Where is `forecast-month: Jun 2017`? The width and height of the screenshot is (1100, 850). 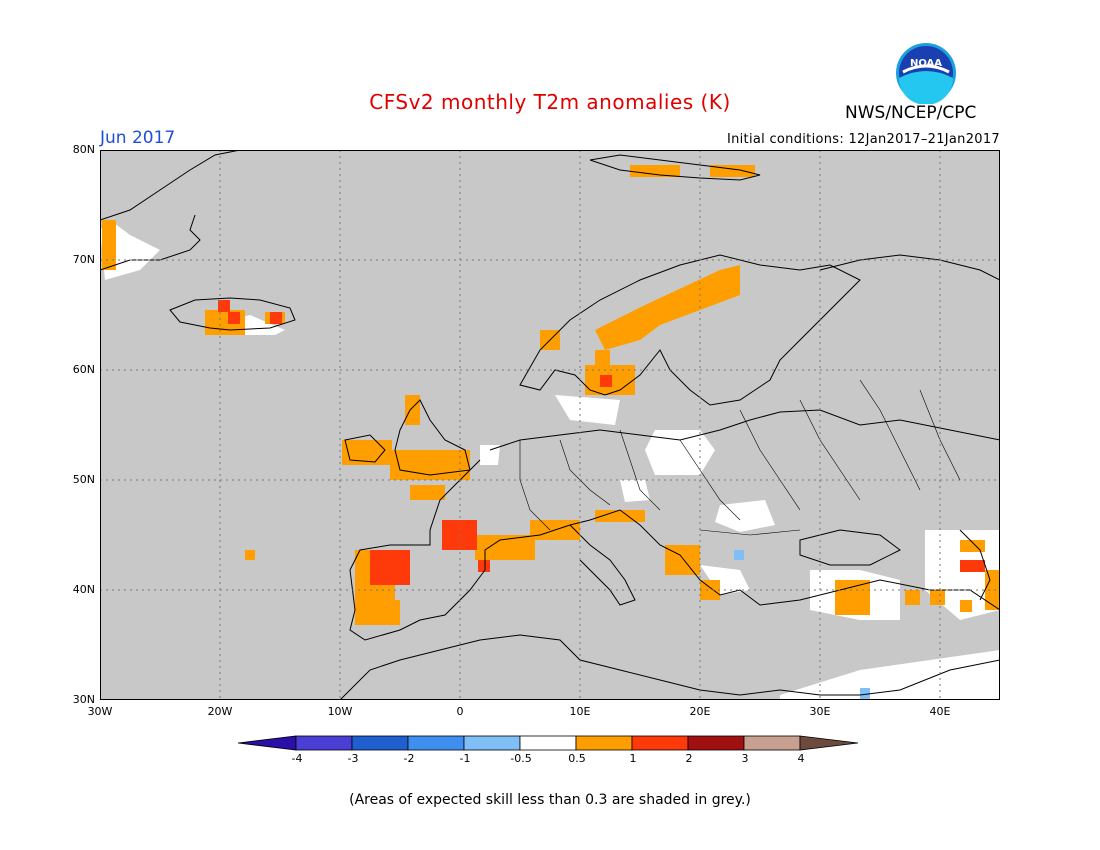 forecast-month: Jun 2017 is located at coordinates (138, 138).